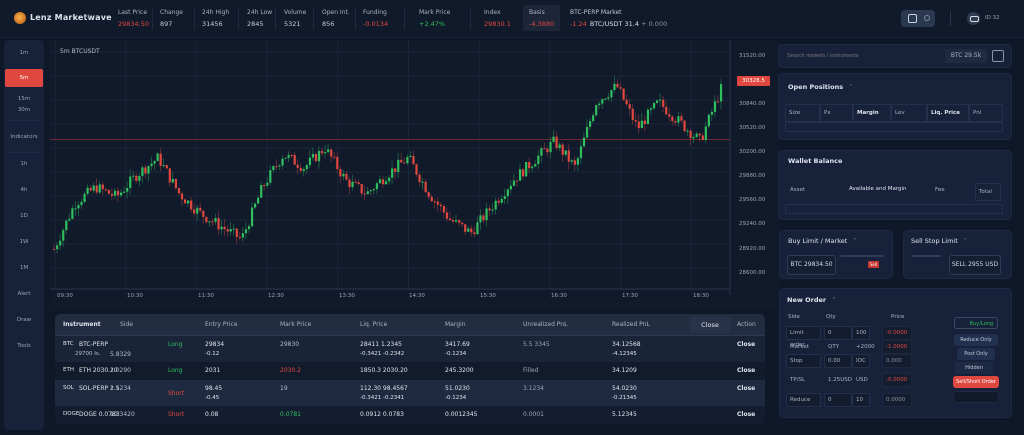 This screenshot has width=1024, height=435. Describe the element at coordinates (290, 344) in the screenshot. I see `row-mark-price: 29830` at that location.